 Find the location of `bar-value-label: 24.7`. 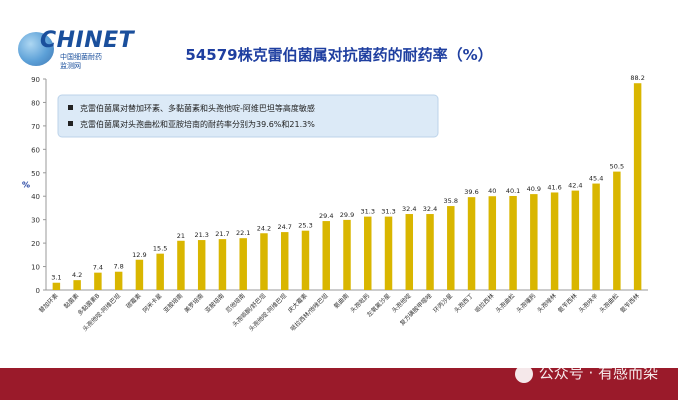

bar-value-label: 24.7 is located at coordinates (284, 227).